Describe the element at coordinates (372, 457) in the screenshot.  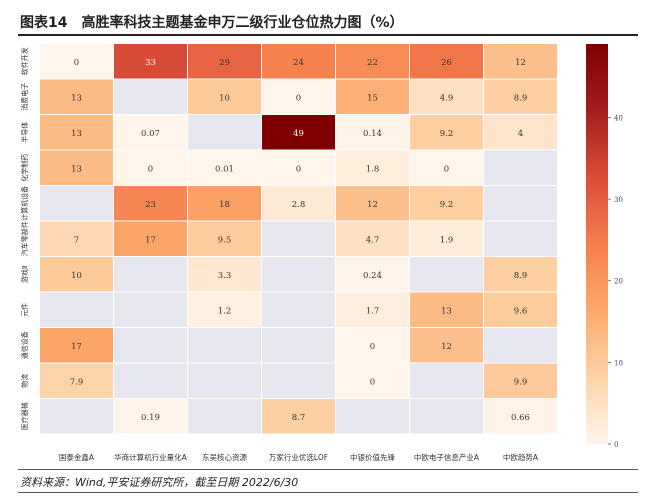
I see `column-label: 中银价值先锋` at that location.